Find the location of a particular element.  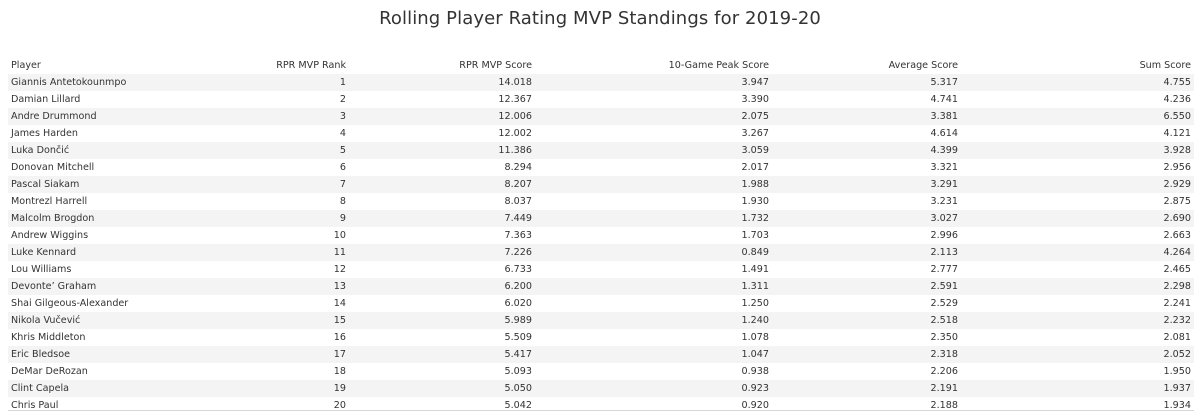

table-row: Malcolm Brogdon 9 7.449 1.732 3.027 2.690 is located at coordinates (601, 218).